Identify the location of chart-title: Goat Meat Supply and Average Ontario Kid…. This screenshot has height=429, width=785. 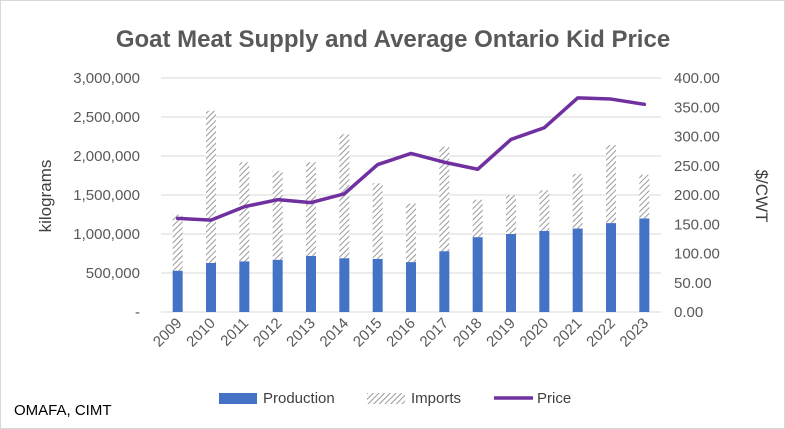
(393, 39).